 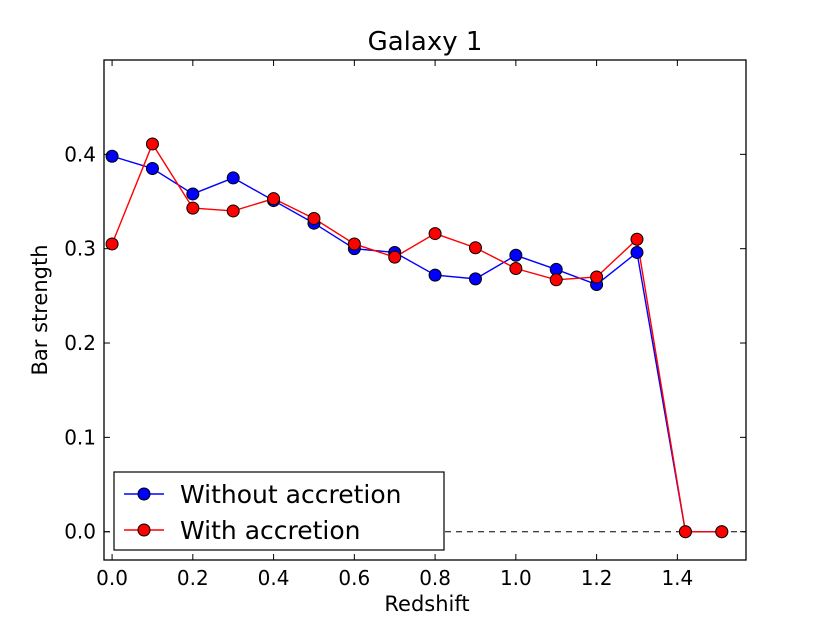 I want to click on y-tick-label: 0.4, so click(x=80, y=154).